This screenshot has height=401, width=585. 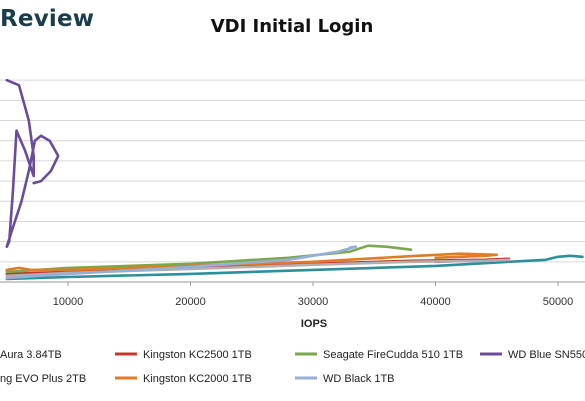 I want to click on legend-label: ng EVO Plus 2TB, so click(x=43, y=379).